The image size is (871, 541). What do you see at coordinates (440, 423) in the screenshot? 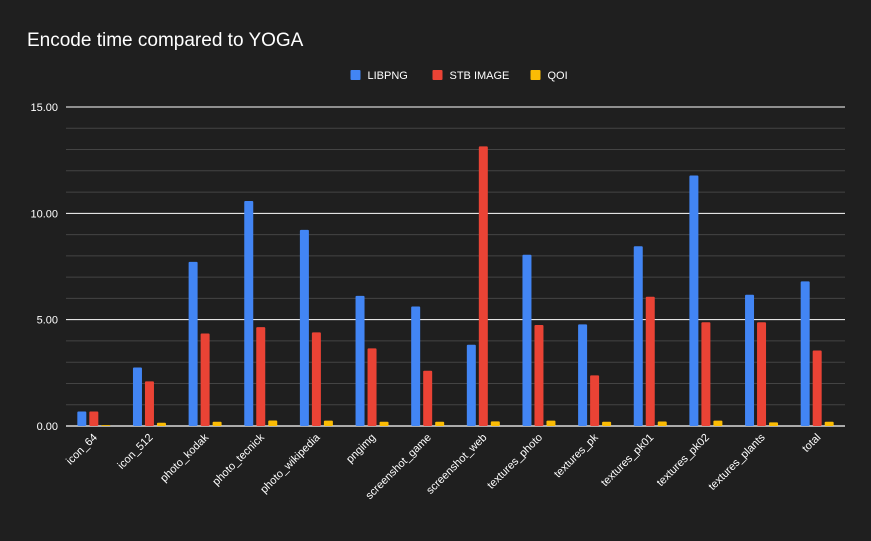
I see `bar-qoi-screenshot-game` at bounding box center [440, 423].